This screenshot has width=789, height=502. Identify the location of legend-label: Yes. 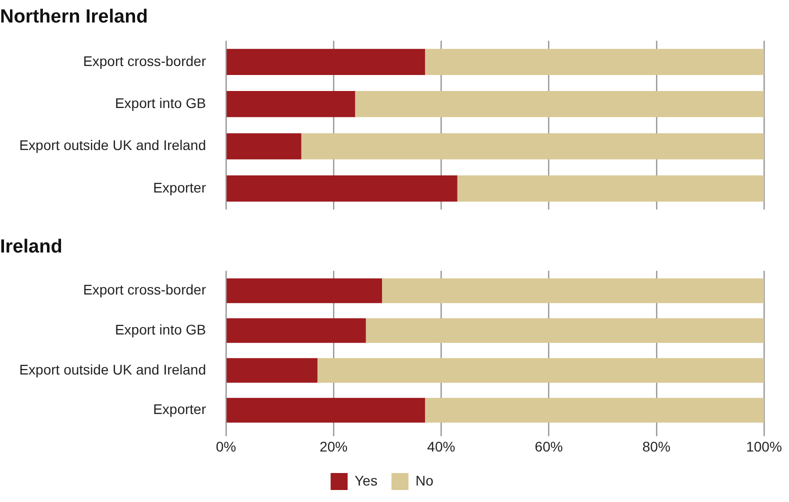
(366, 480).